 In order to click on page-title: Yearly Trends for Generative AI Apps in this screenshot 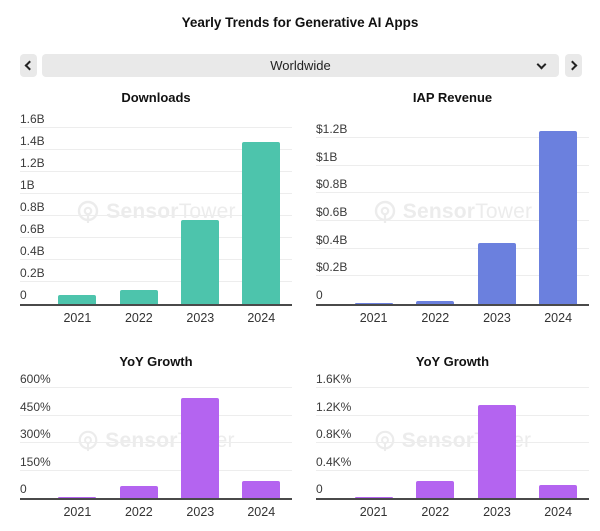, I will do `click(300, 22)`.